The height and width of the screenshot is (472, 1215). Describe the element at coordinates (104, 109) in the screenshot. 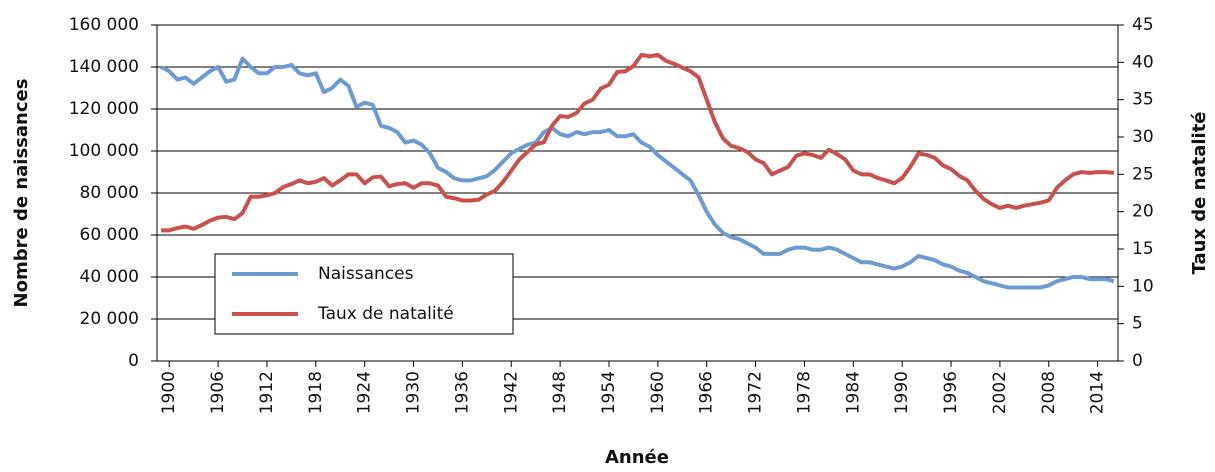

I see `y-tick-label: 120 000` at that location.